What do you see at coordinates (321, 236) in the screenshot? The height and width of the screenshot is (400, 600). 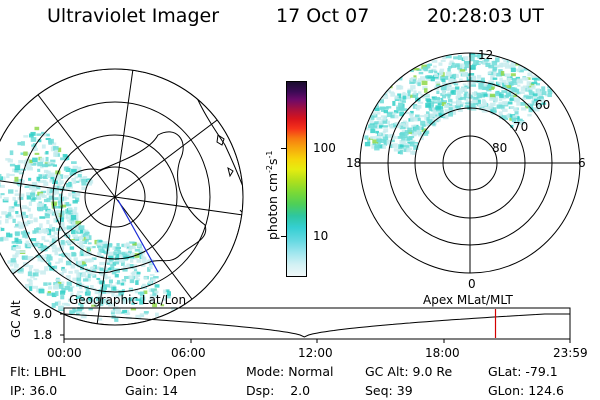 I see `colorbar-tick-10: 10` at bounding box center [321, 236].